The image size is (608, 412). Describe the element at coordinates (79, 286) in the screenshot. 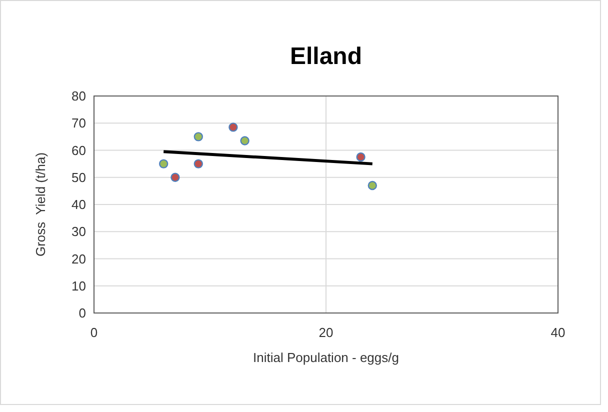

I see `y-tick-label: 10` at that location.